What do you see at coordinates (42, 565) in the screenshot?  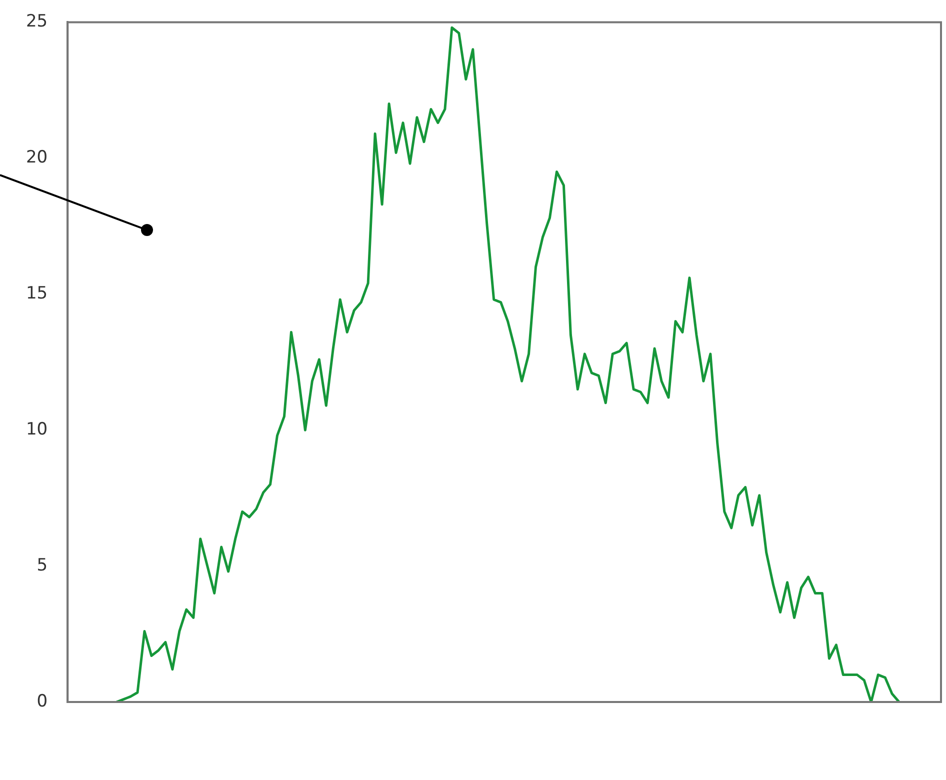 I see `y-tick-label: 5` at bounding box center [42, 565].